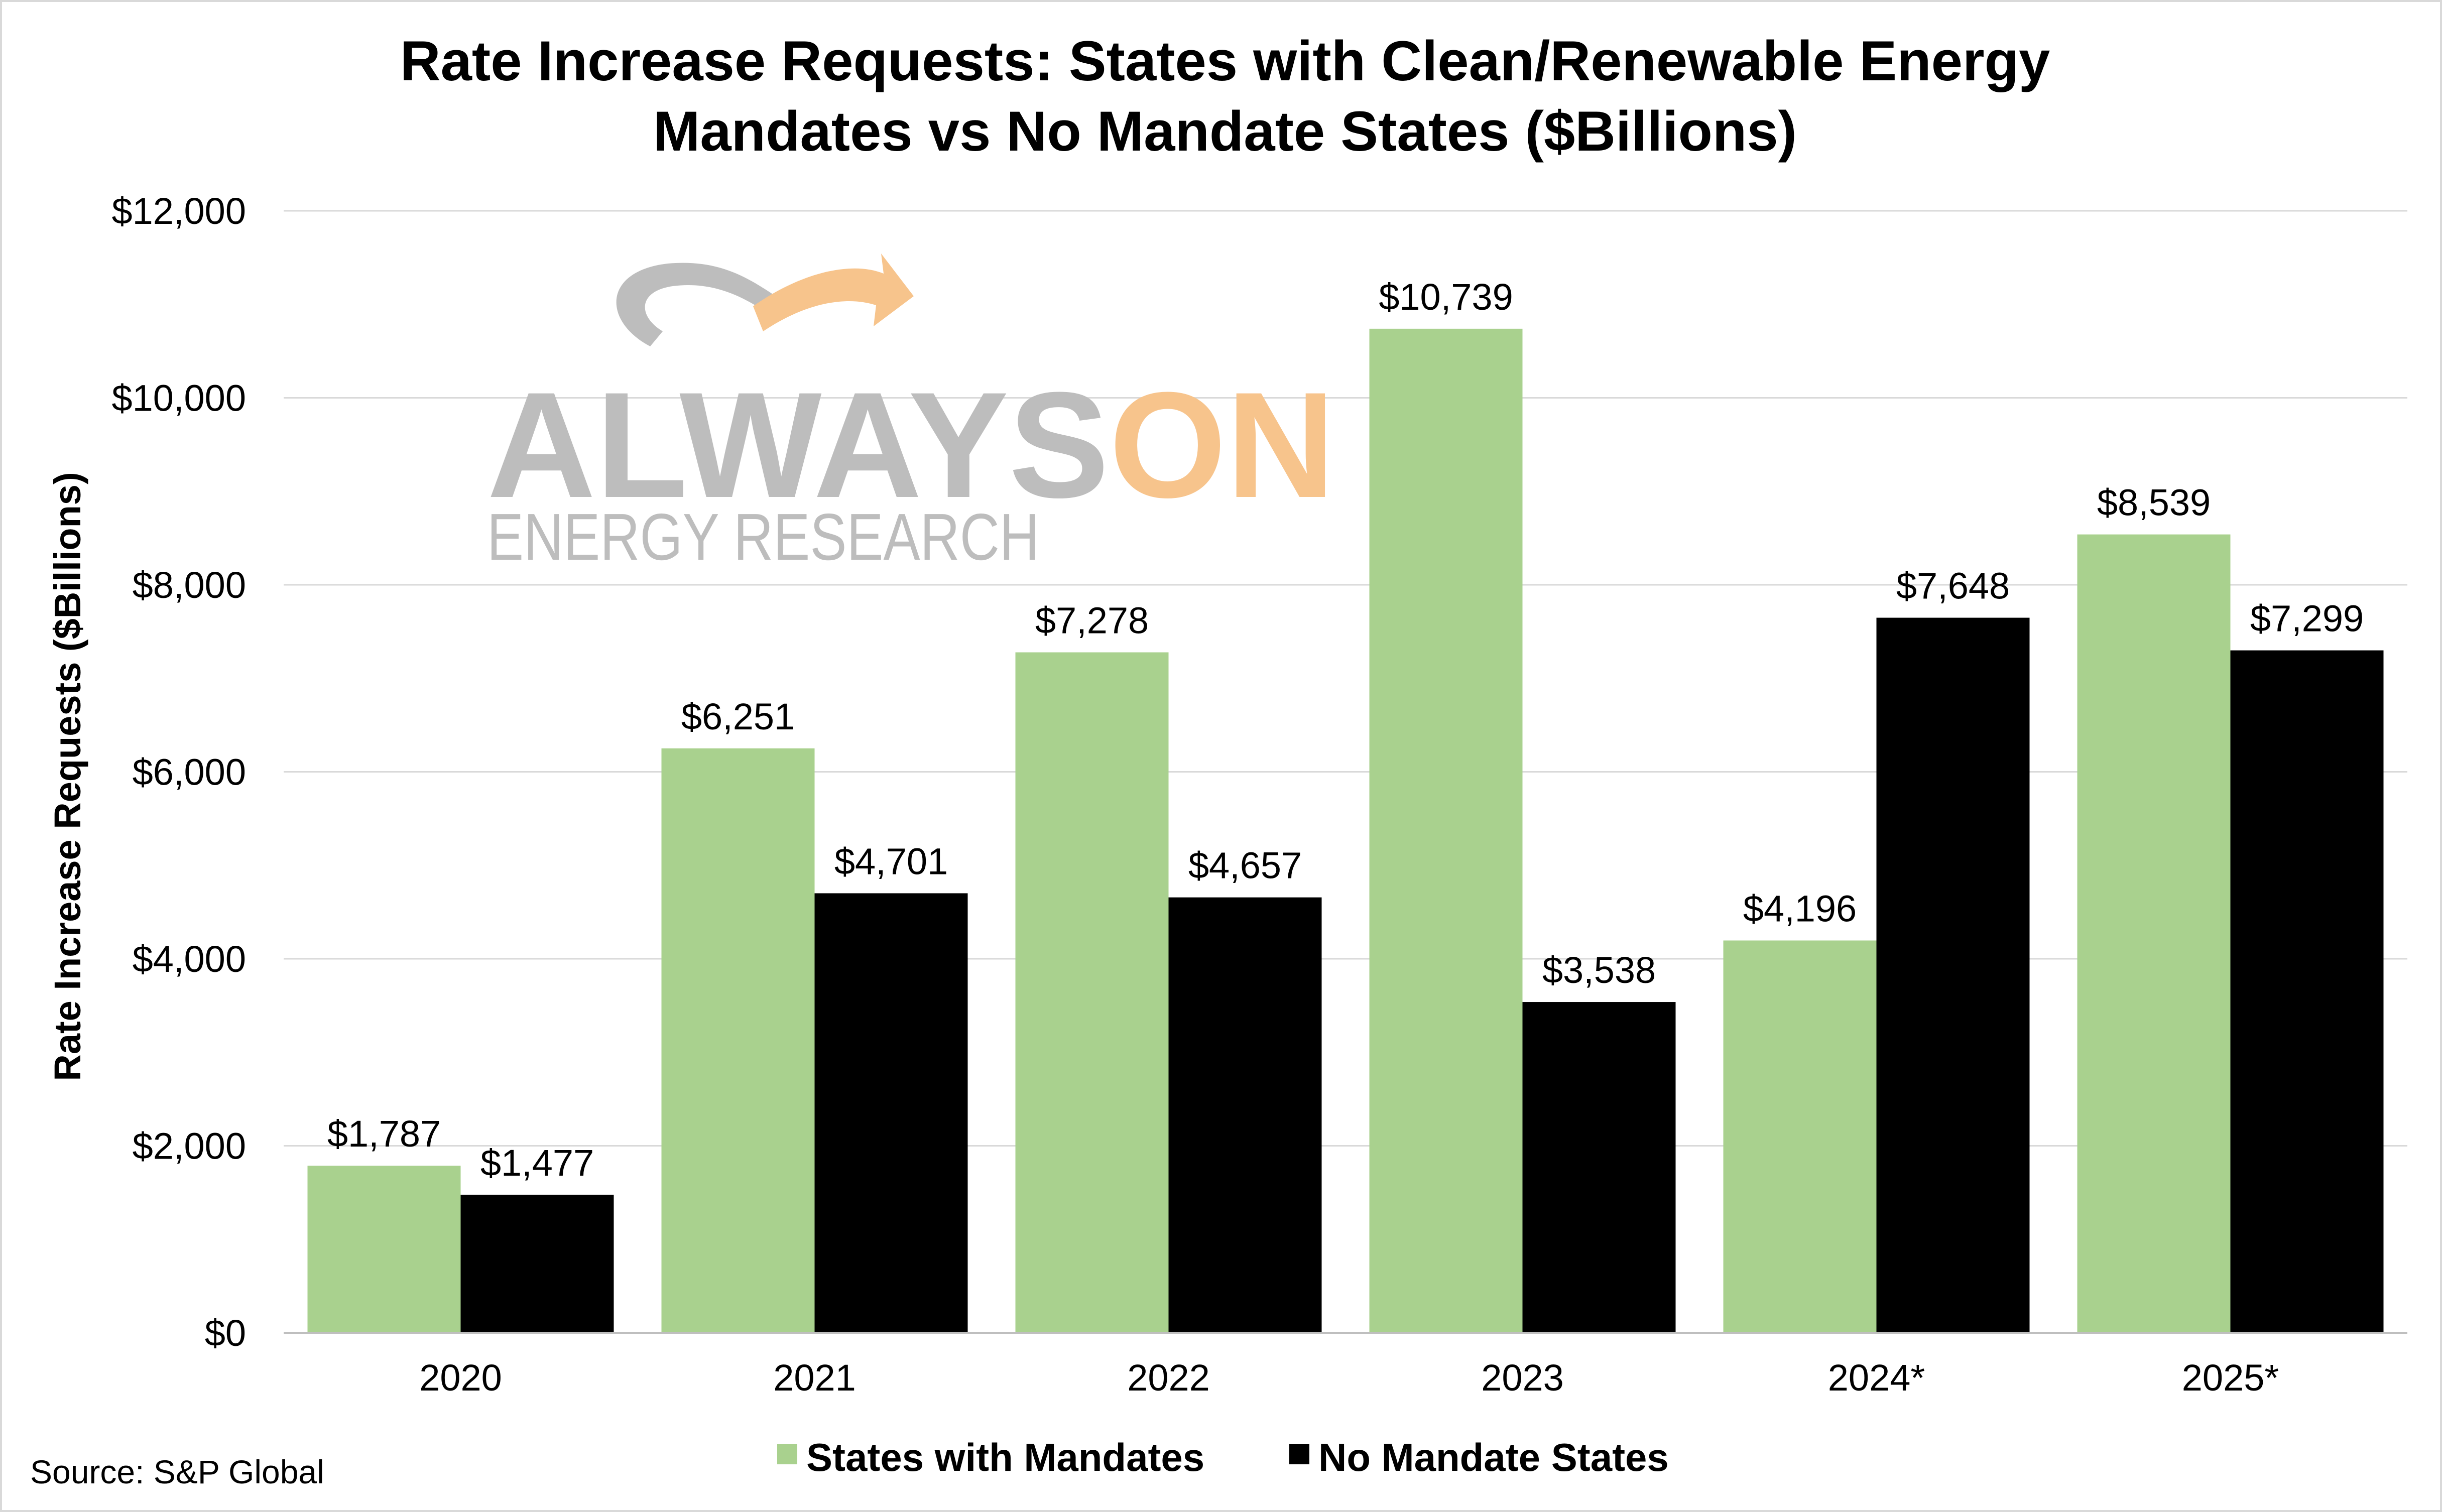 The width and height of the screenshot is (2442, 1512). What do you see at coordinates (67, 776) in the screenshot?
I see `y-axis-title: Rate Increase Requests ($Billions)` at bounding box center [67, 776].